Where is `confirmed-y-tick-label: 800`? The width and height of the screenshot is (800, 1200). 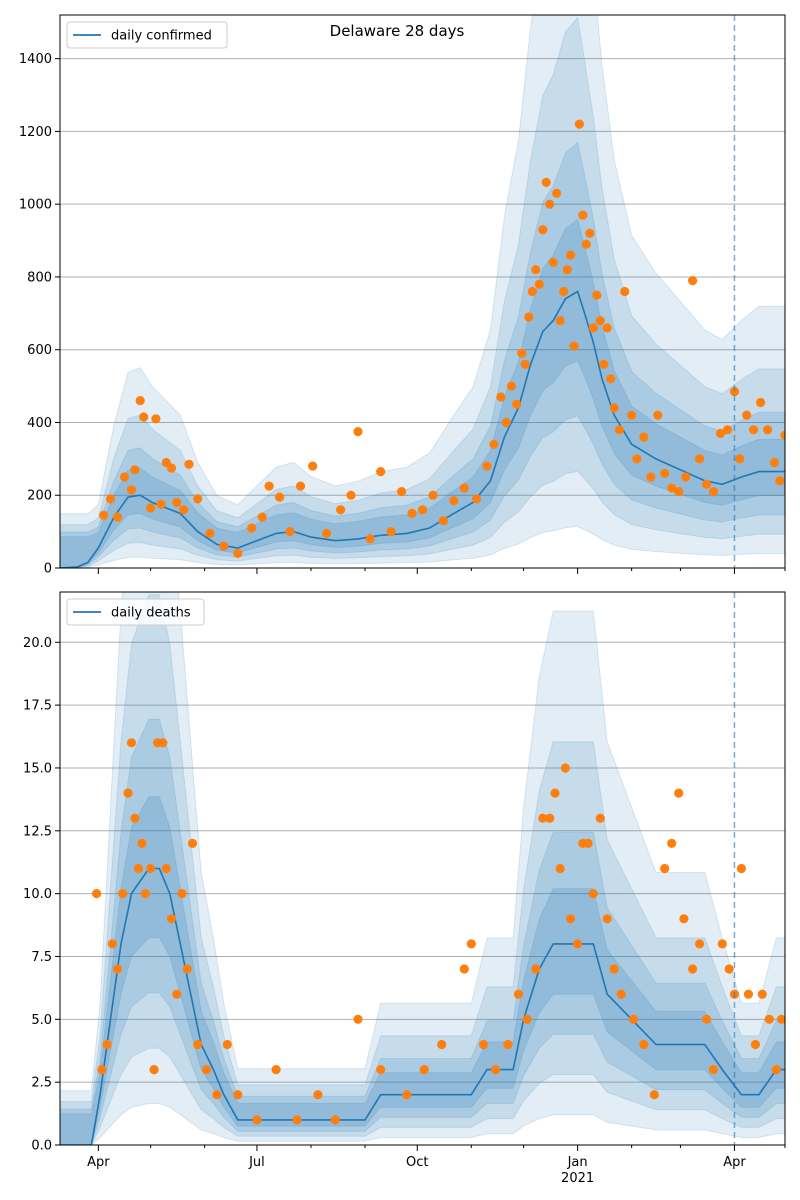 confirmed-y-tick-label: 800 is located at coordinates (39, 277).